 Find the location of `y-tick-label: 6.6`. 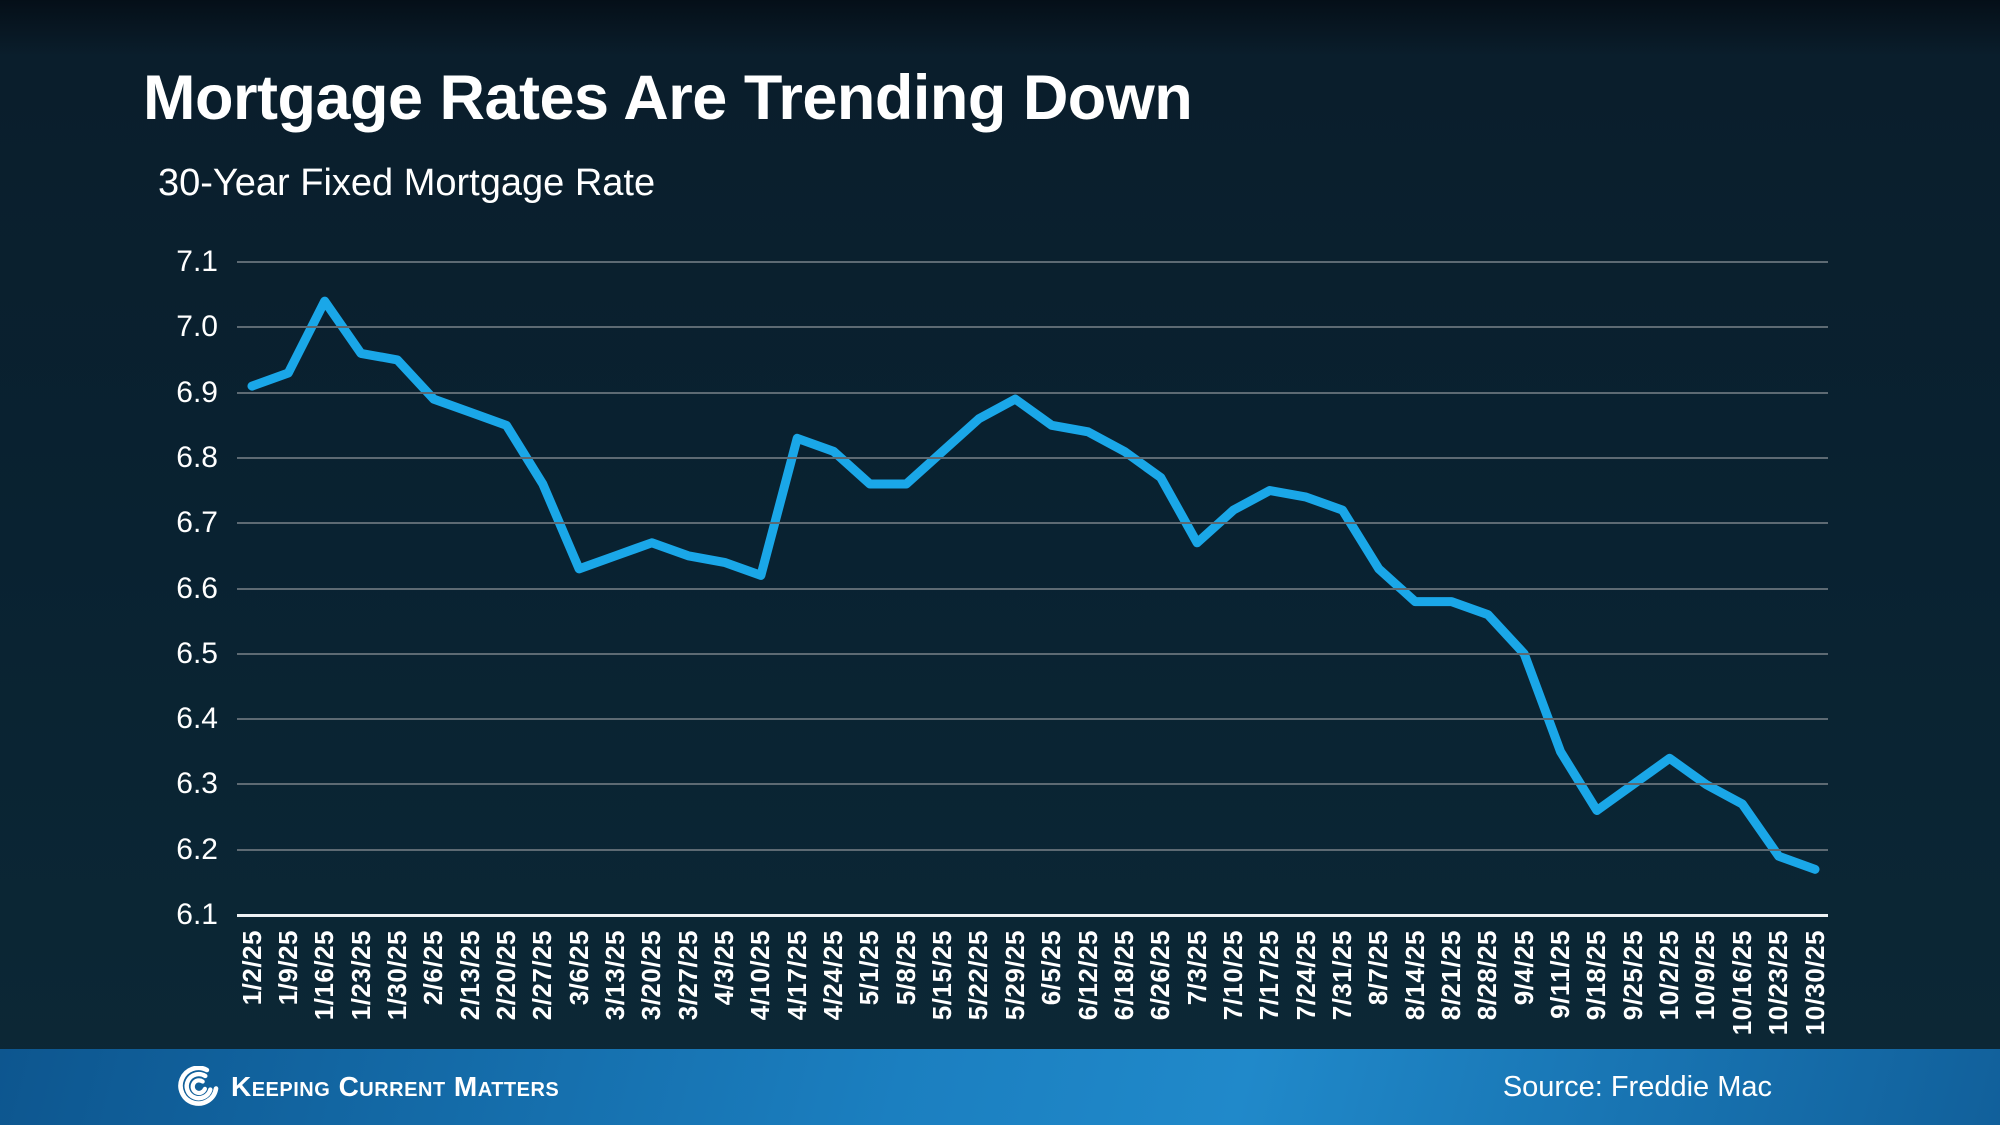

y-tick-label: 6.6 is located at coordinates (197, 588).